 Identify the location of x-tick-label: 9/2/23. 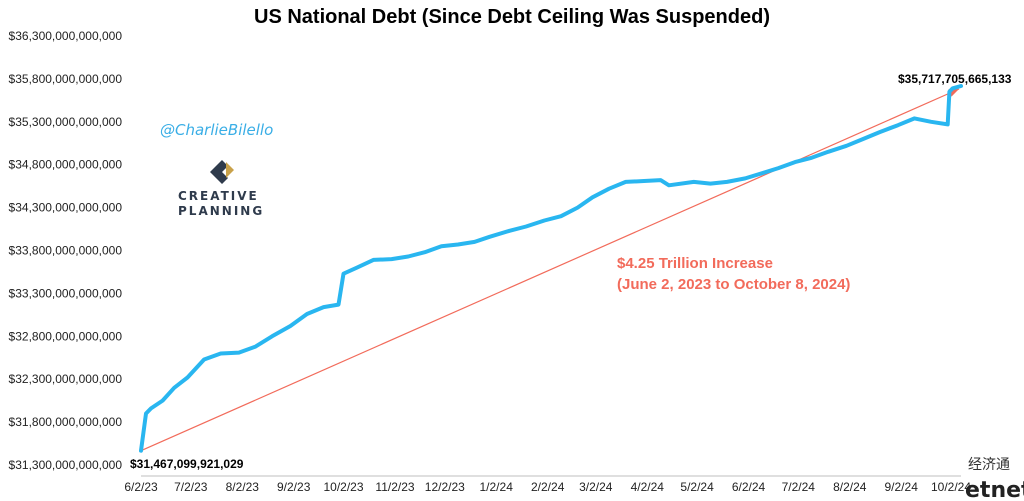
(294, 487).